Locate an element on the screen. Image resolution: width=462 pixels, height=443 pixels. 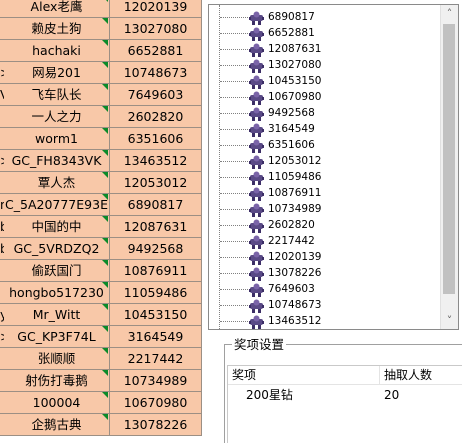
tree-item: 10734989 is located at coordinates (325, 209).